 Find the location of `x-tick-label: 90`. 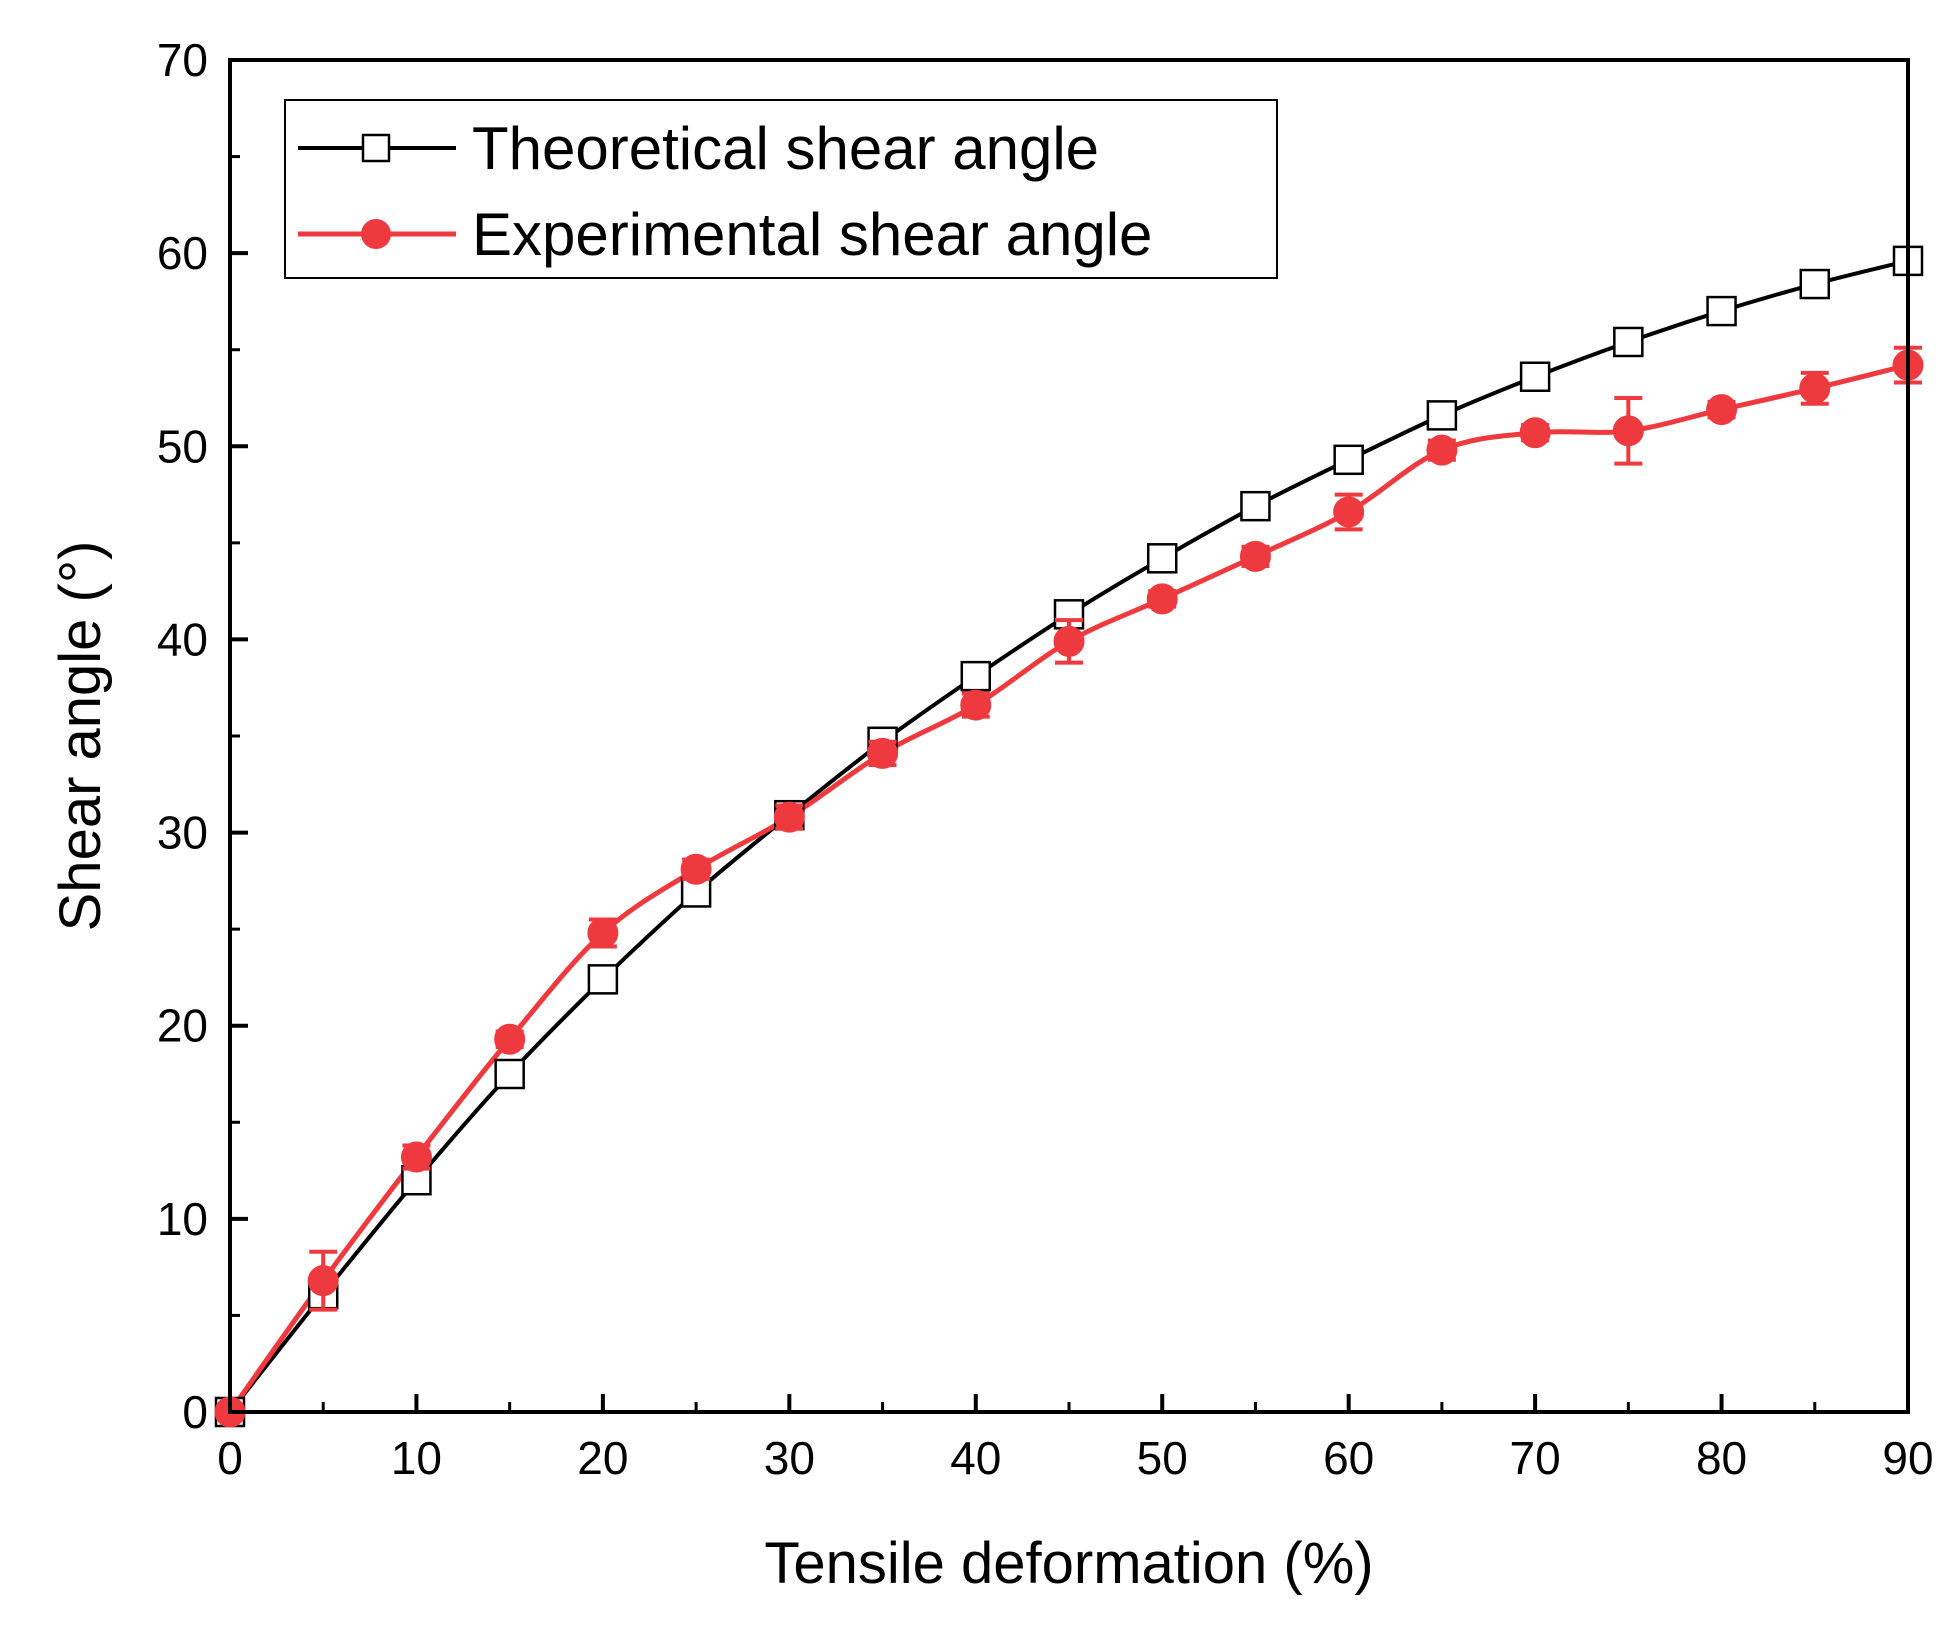

x-tick-label: 90 is located at coordinates (1907, 1458).